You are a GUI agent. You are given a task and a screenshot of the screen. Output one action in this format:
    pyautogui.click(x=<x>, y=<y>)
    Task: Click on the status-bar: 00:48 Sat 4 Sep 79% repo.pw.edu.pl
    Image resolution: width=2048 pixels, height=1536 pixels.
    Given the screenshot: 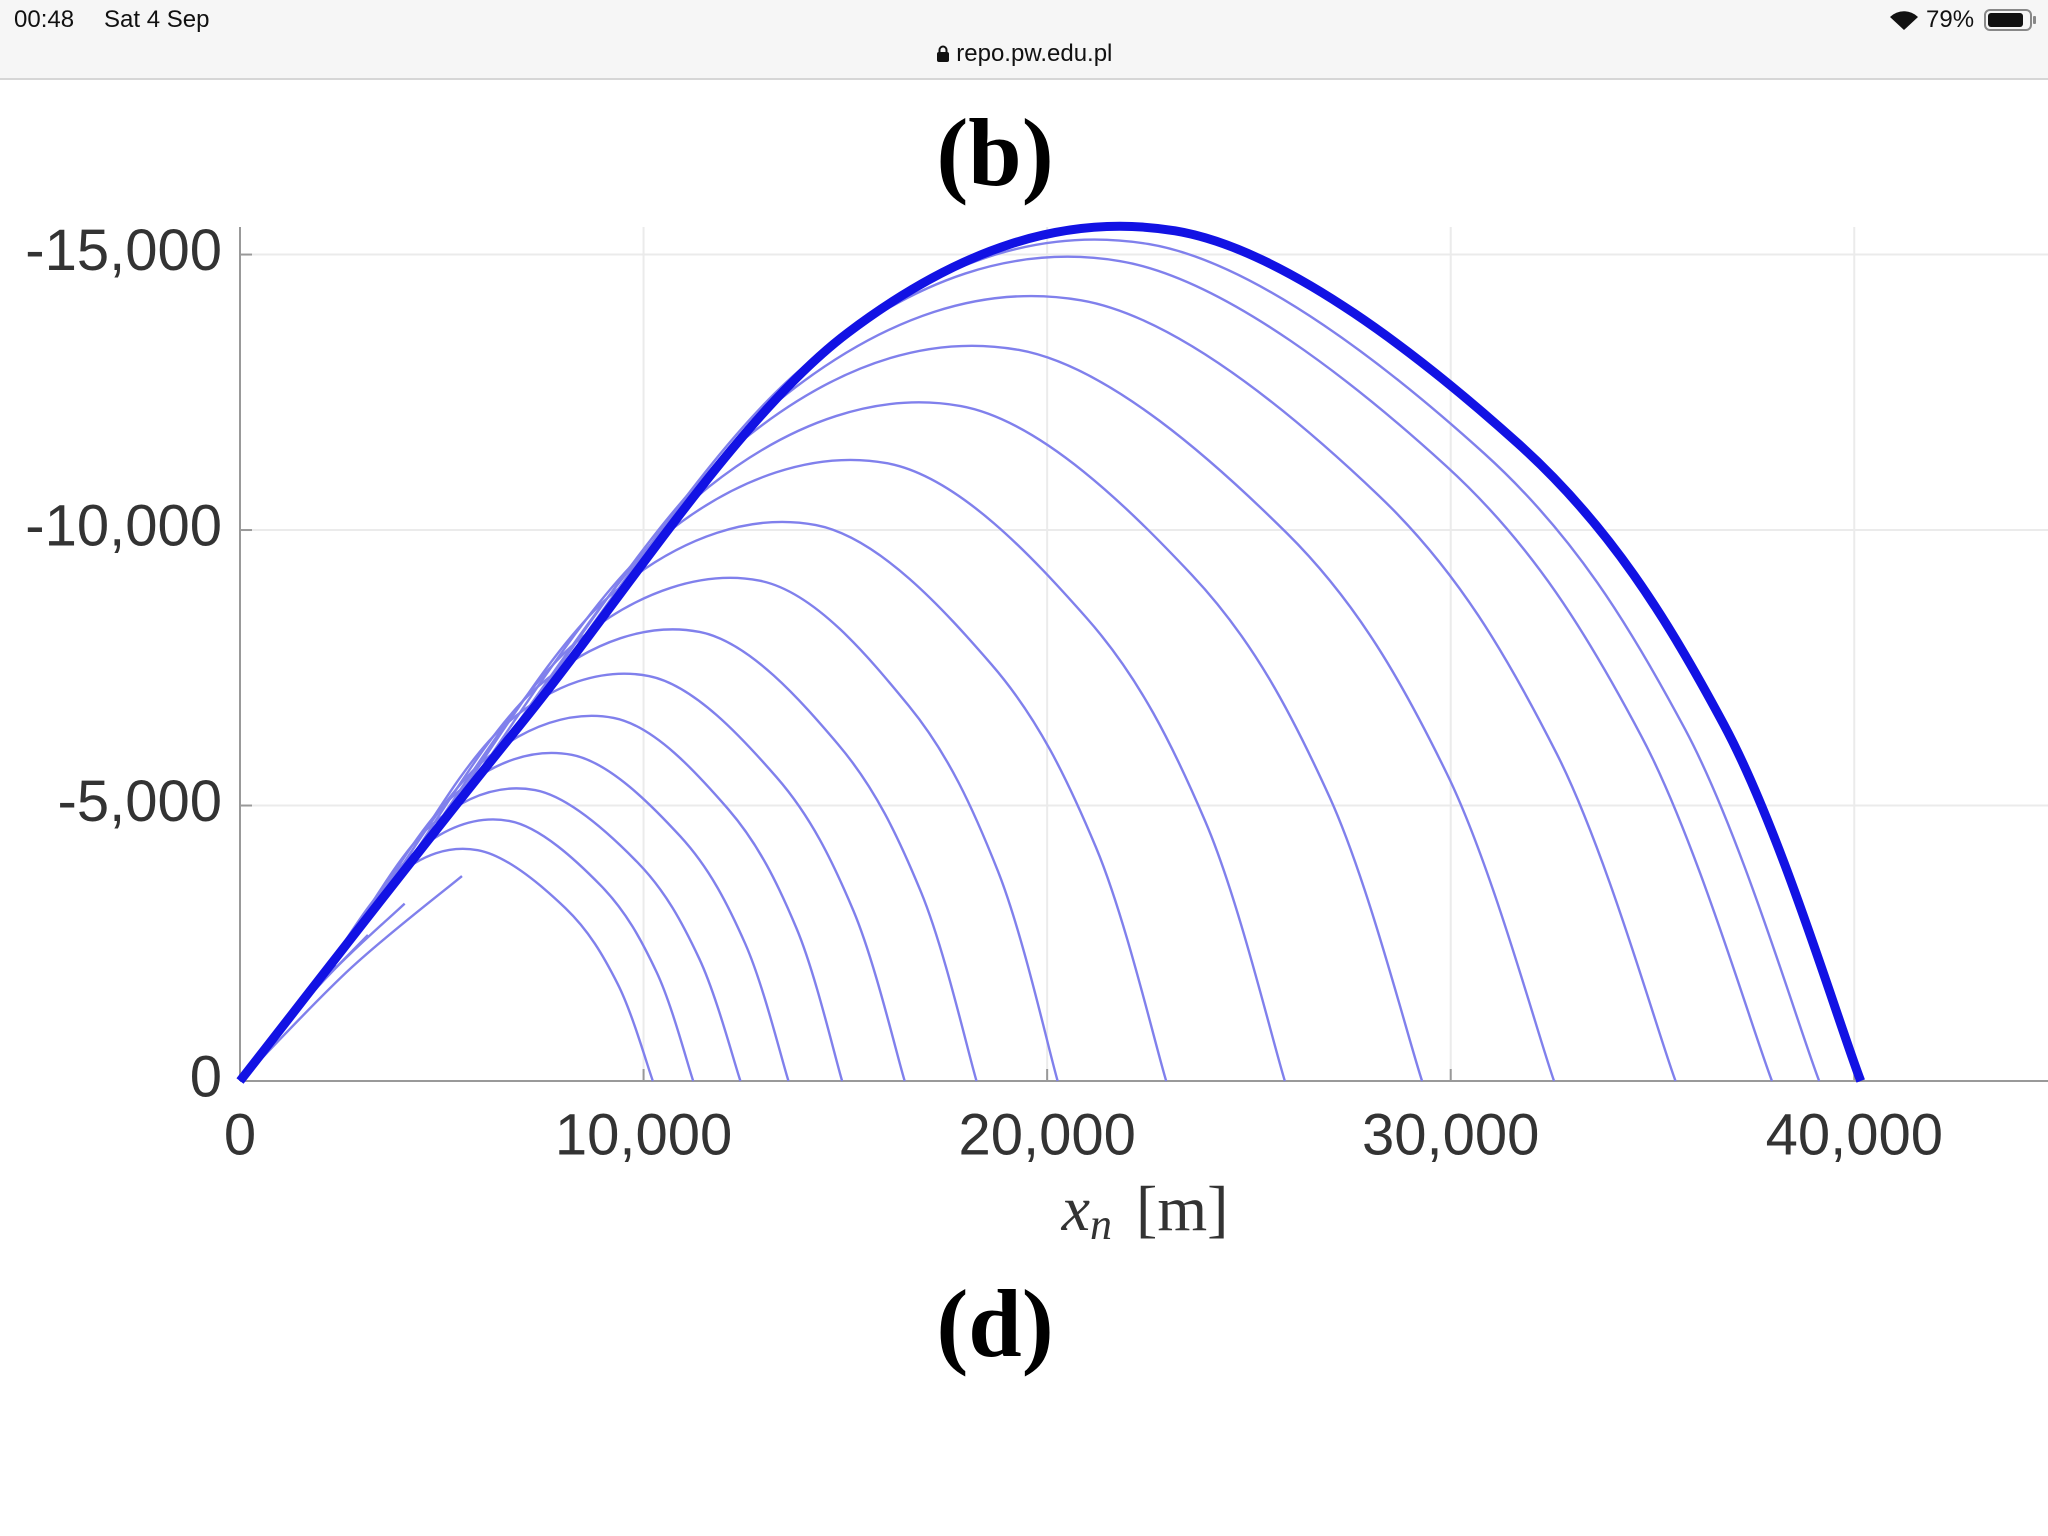 What is the action you would take?
    pyautogui.click(x=1024, y=40)
    